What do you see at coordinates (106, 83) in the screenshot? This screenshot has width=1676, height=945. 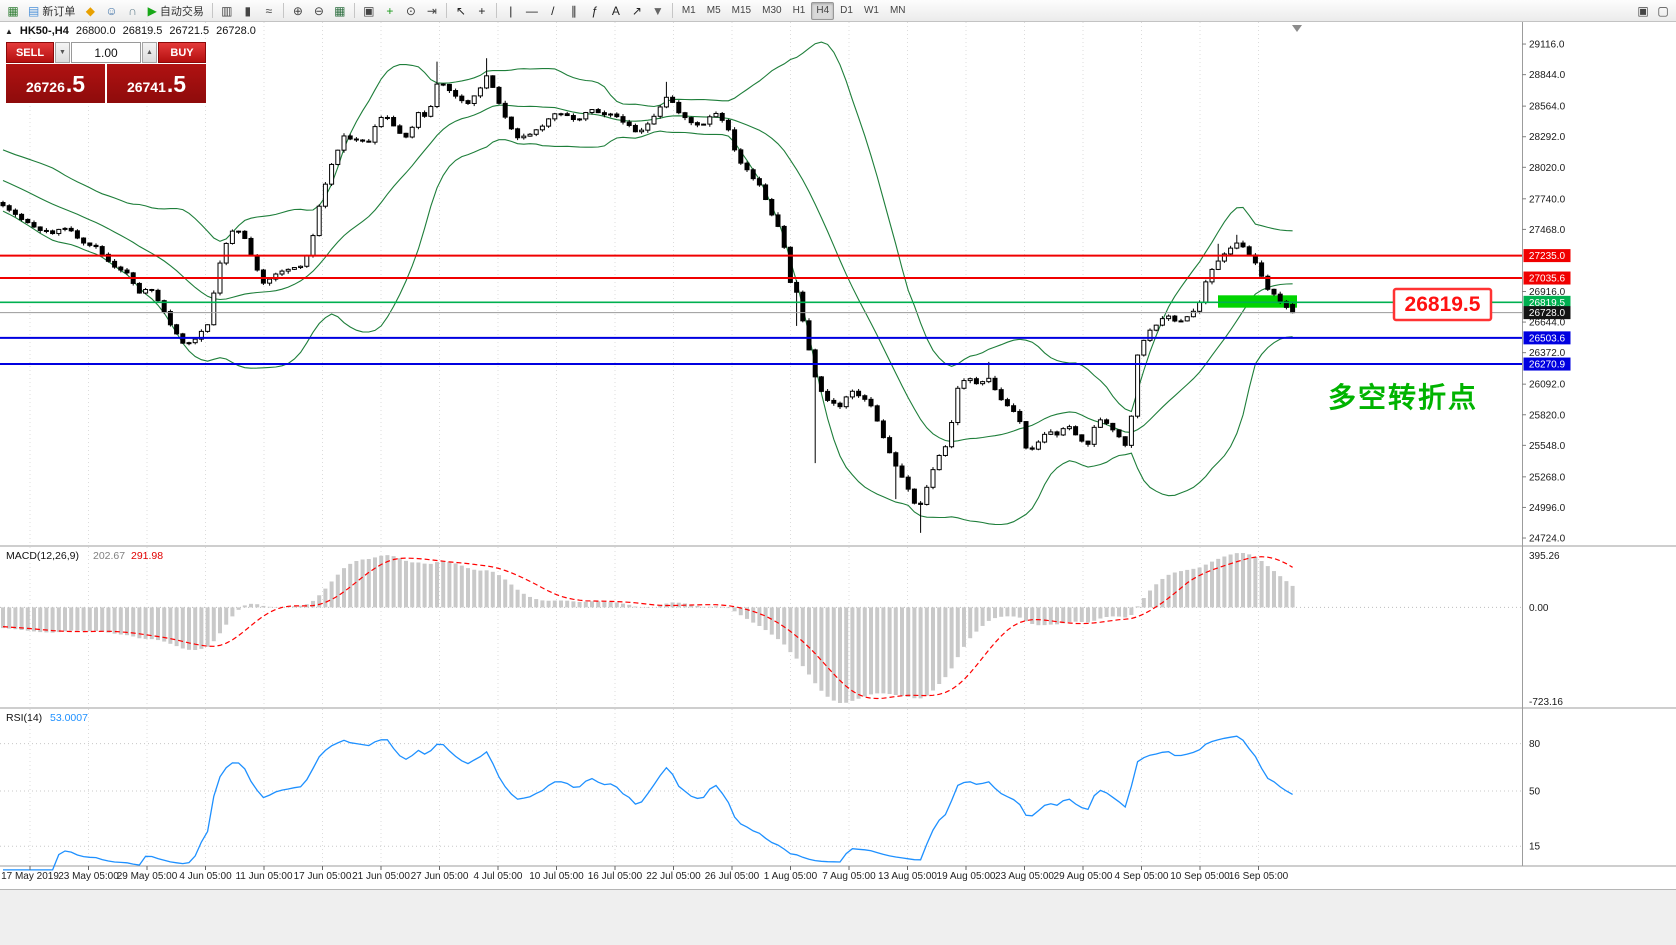 I see `trade-panel-price-row: 26726 .5 26741 .5` at bounding box center [106, 83].